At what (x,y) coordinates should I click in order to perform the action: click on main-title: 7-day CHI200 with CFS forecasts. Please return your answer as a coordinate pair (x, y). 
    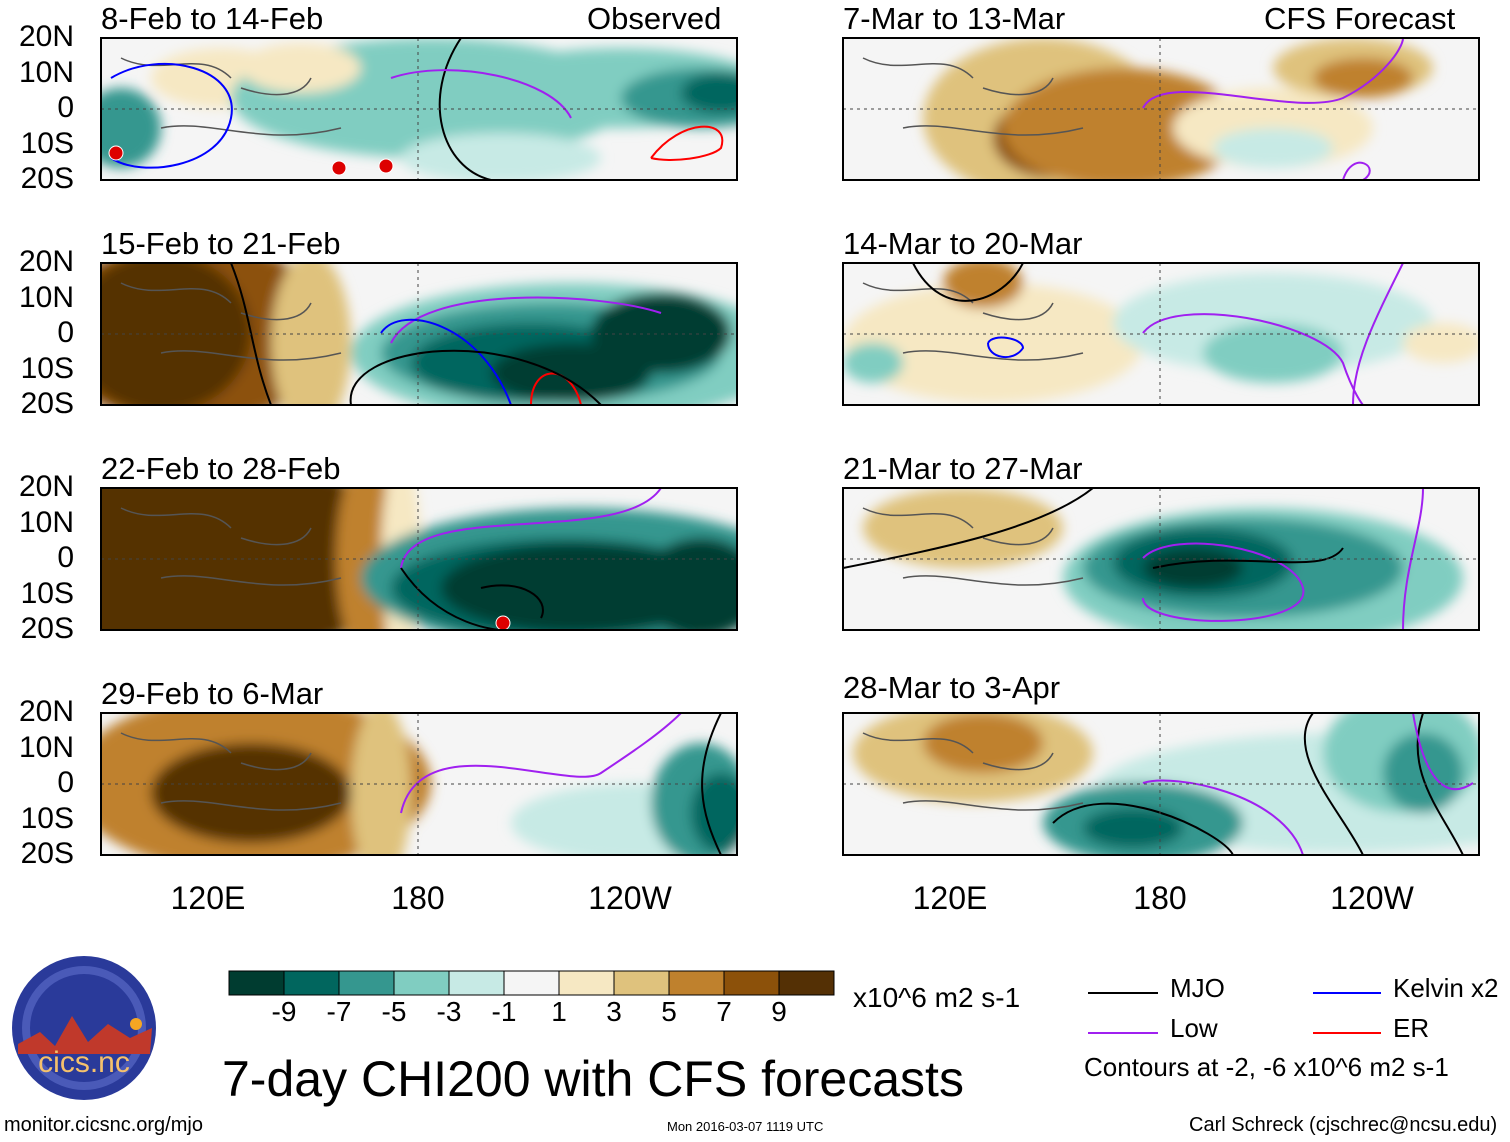
    Looking at the image, I should click on (593, 1079).